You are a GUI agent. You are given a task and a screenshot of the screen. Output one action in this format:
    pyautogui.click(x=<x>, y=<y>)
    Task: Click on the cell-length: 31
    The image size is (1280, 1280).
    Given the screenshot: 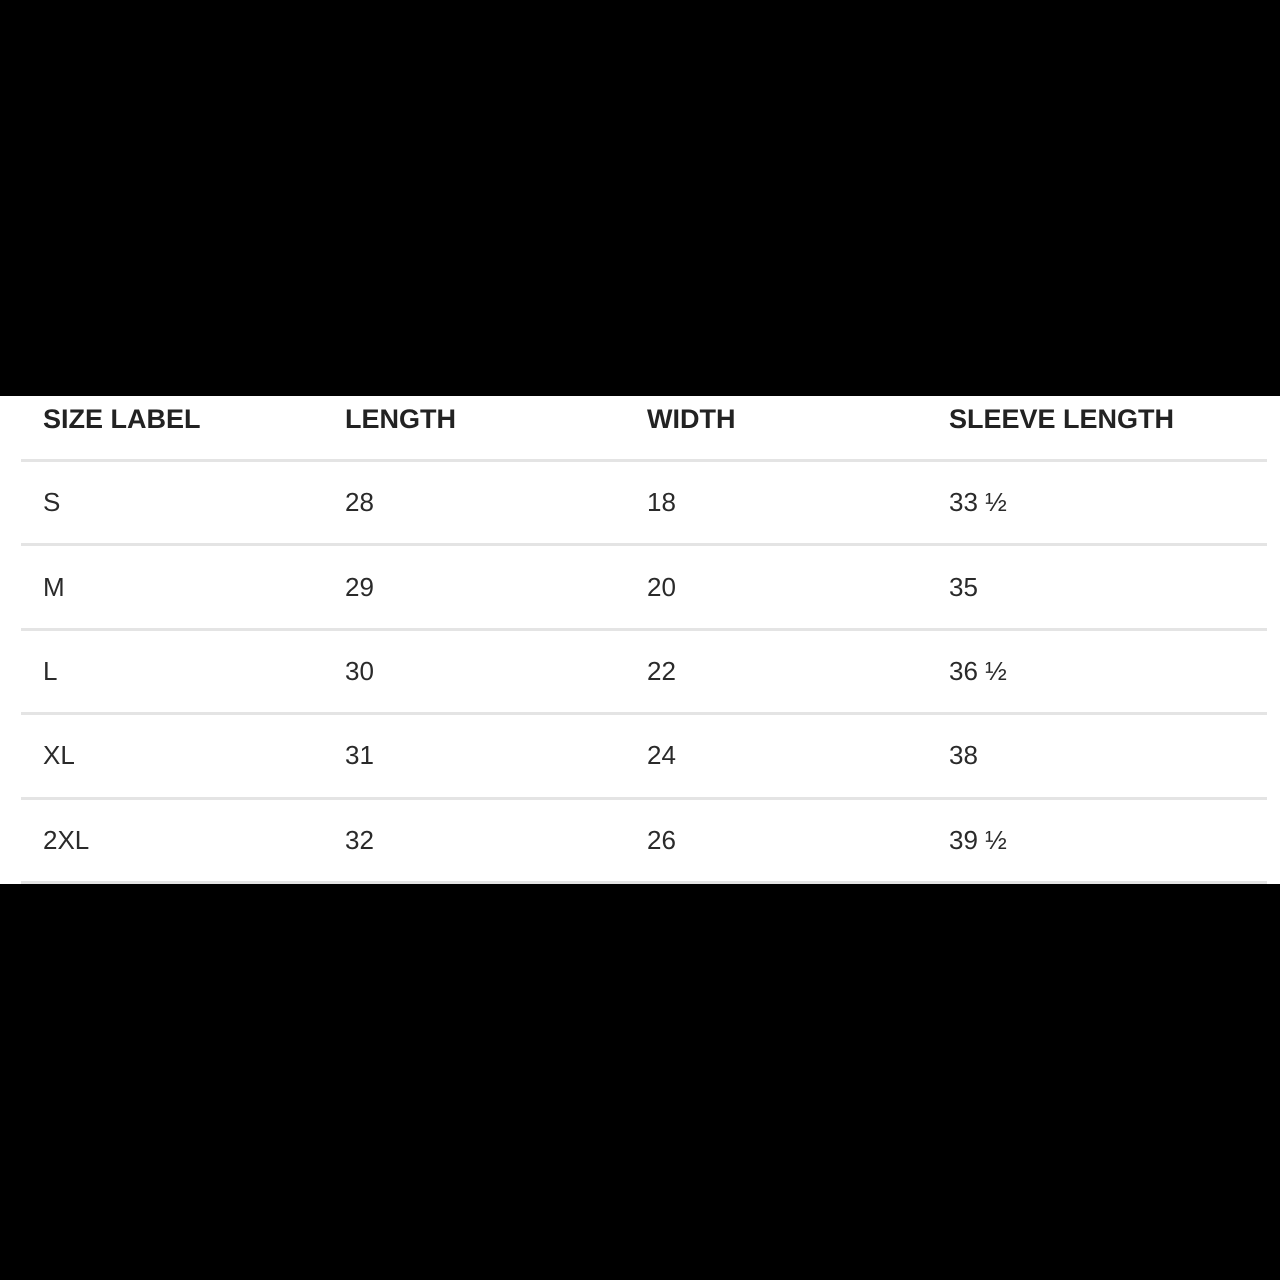 What is the action you would take?
    pyautogui.click(x=359, y=755)
    